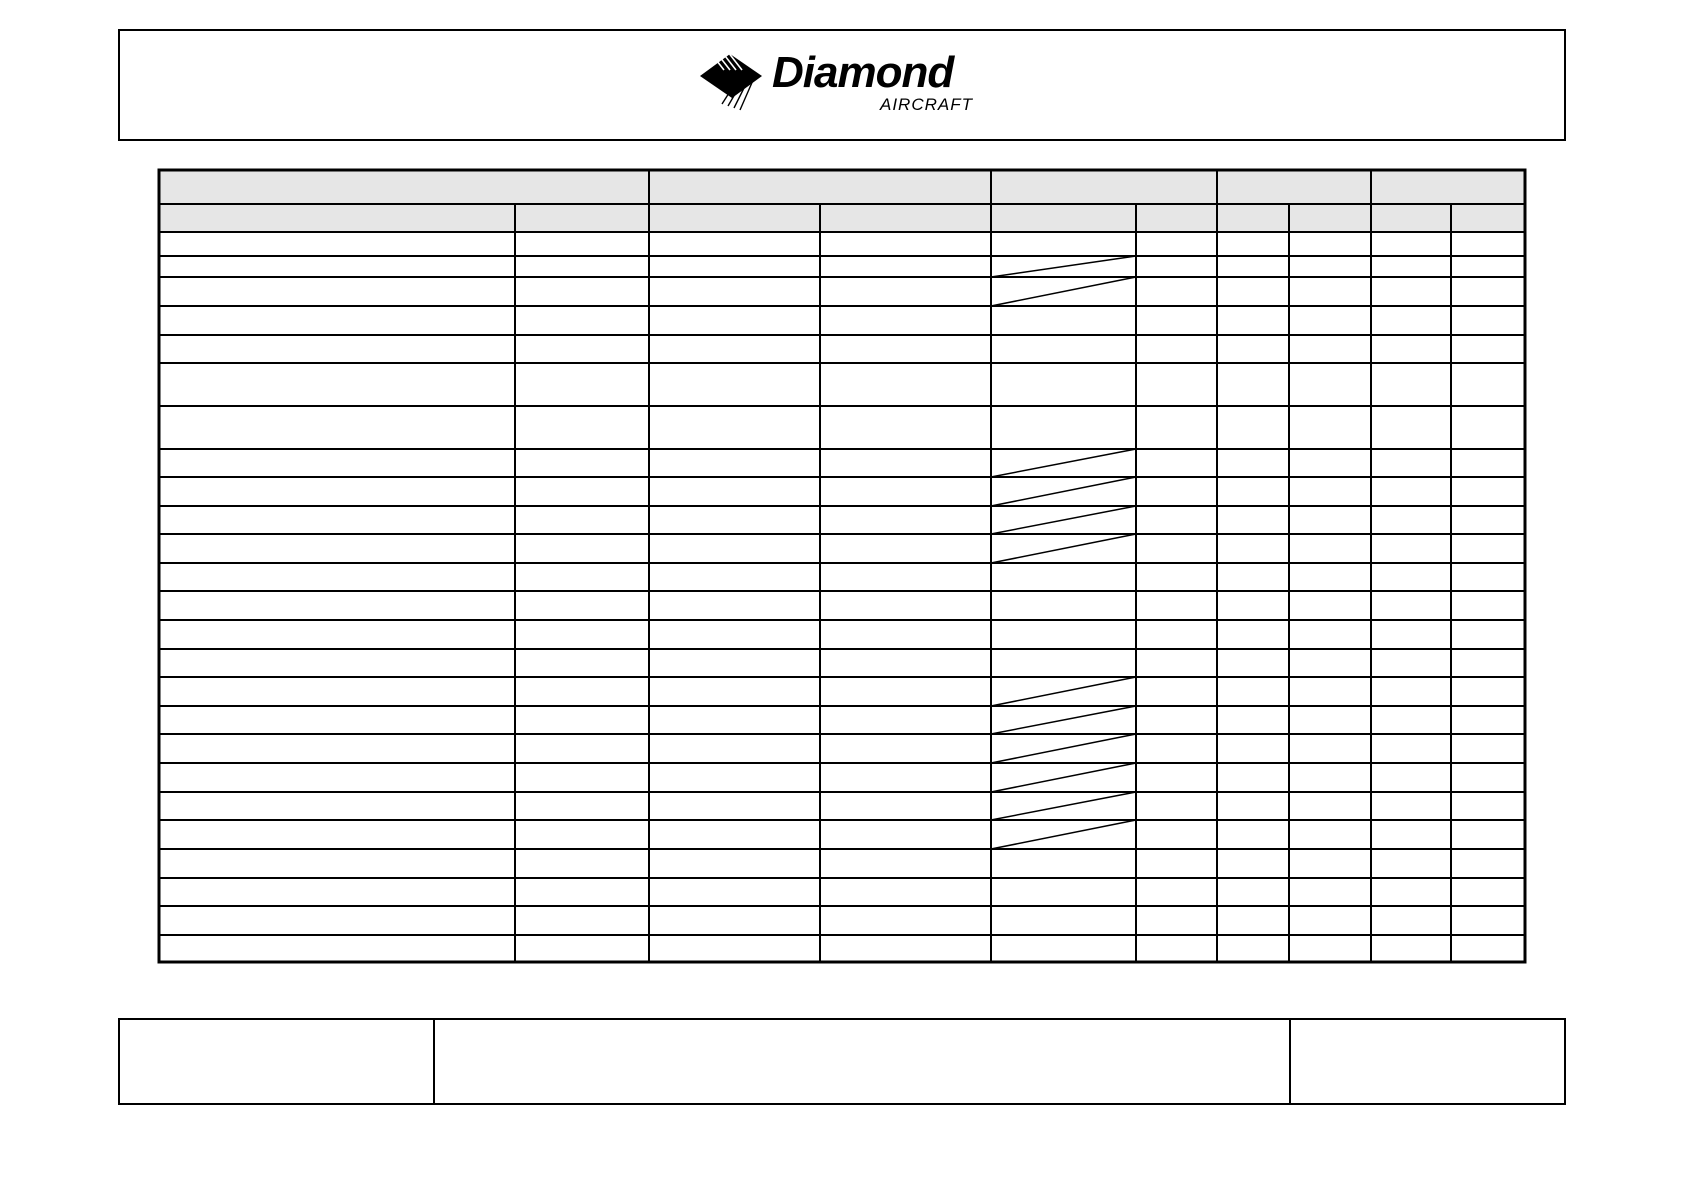 The image size is (1684, 1191). I want to click on strike-diagonal, so click(1063, 520).